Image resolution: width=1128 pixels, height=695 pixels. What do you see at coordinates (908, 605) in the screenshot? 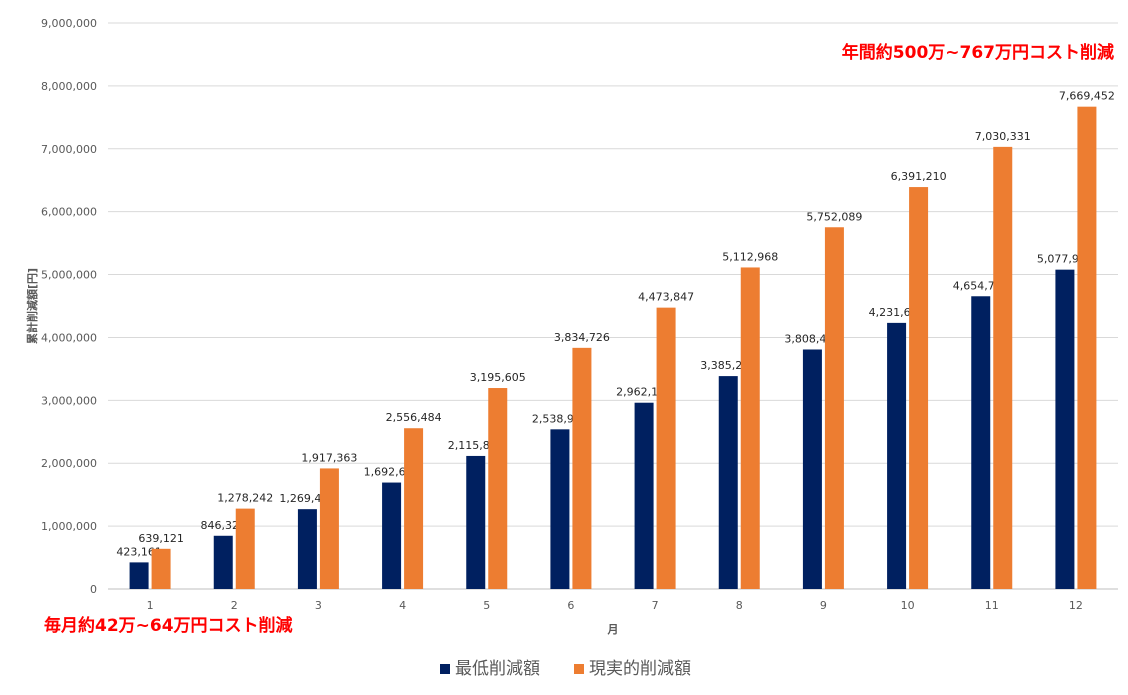
I see `x-tick-label: 10` at bounding box center [908, 605].